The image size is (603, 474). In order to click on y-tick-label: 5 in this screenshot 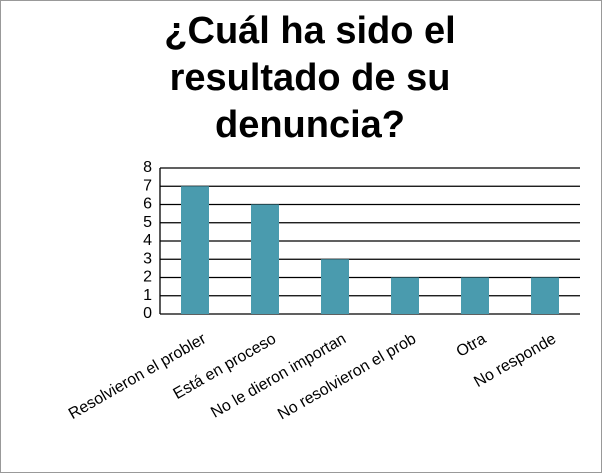, I will do `click(147, 222)`.